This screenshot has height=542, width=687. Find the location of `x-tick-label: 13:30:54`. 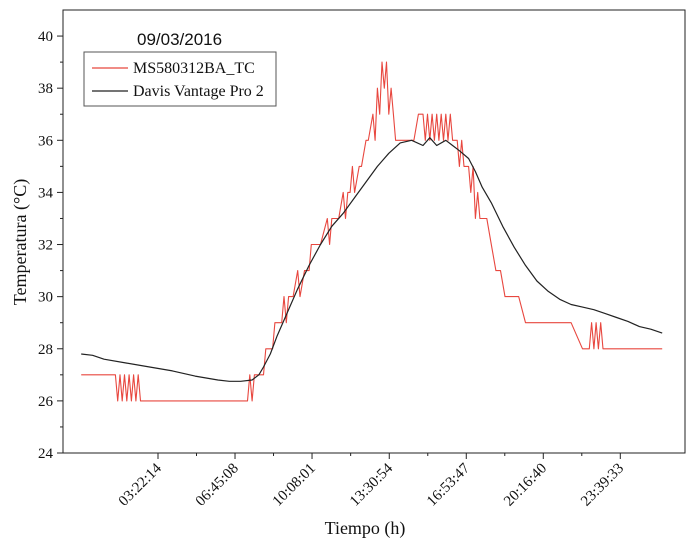

x-tick-label: 13:30:54 is located at coordinates (371, 484).